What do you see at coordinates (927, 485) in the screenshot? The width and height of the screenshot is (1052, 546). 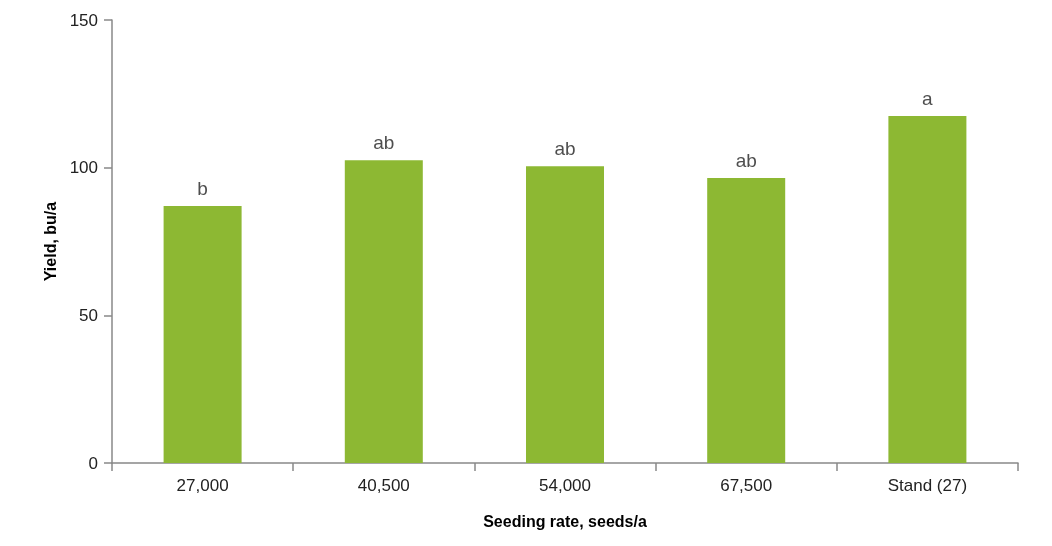 I see `x-tick-label: Stand (27)` at bounding box center [927, 485].